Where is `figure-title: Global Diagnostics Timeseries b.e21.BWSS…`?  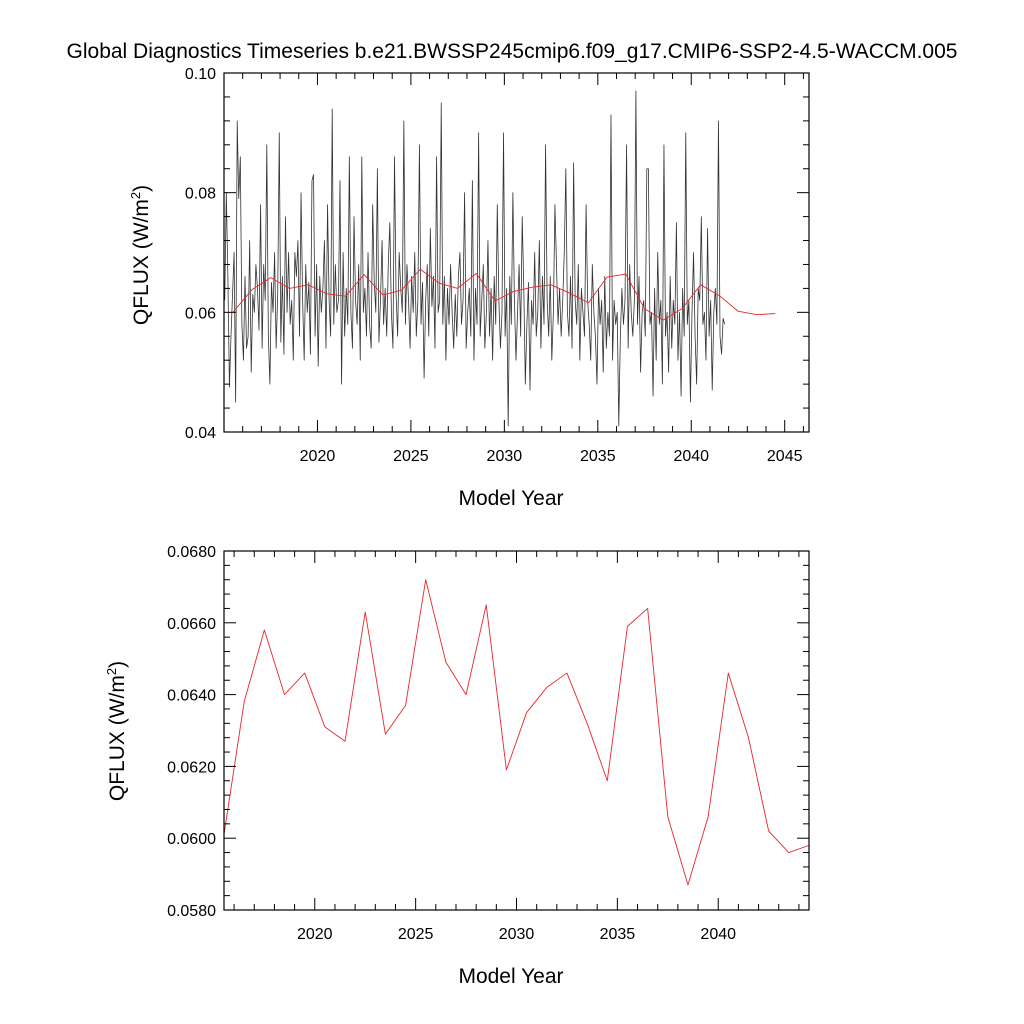 figure-title: Global Diagnostics Timeseries b.e21.BWSS… is located at coordinates (512, 51).